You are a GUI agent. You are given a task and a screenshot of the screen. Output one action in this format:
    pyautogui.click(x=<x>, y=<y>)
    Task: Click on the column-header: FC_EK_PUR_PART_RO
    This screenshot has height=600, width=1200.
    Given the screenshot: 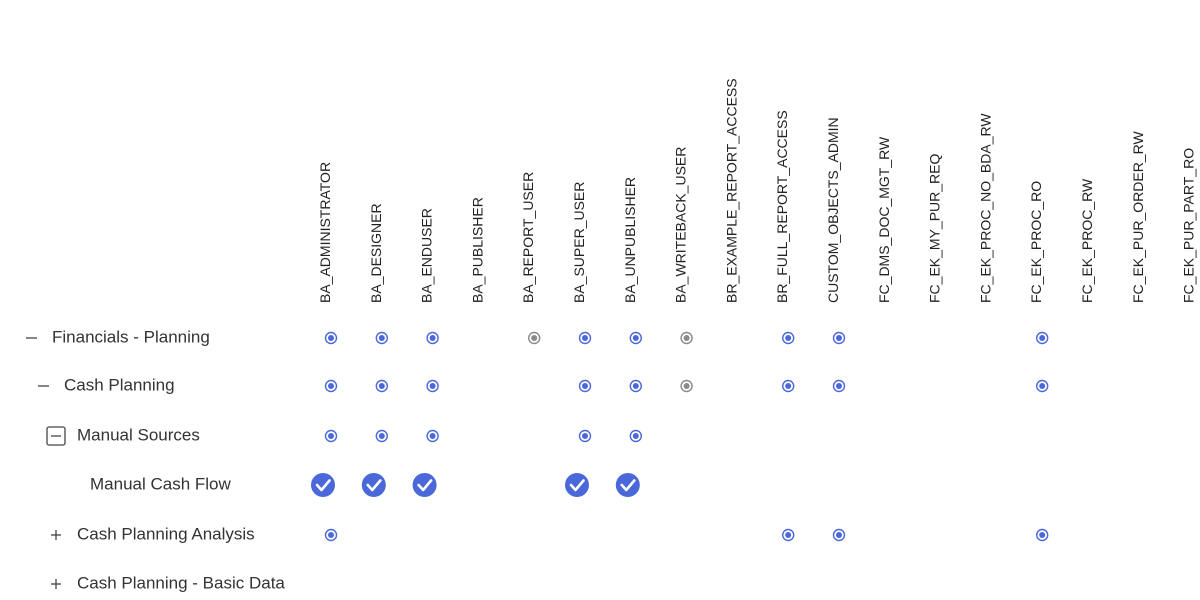 What is the action you would take?
    pyautogui.click(x=1189, y=225)
    